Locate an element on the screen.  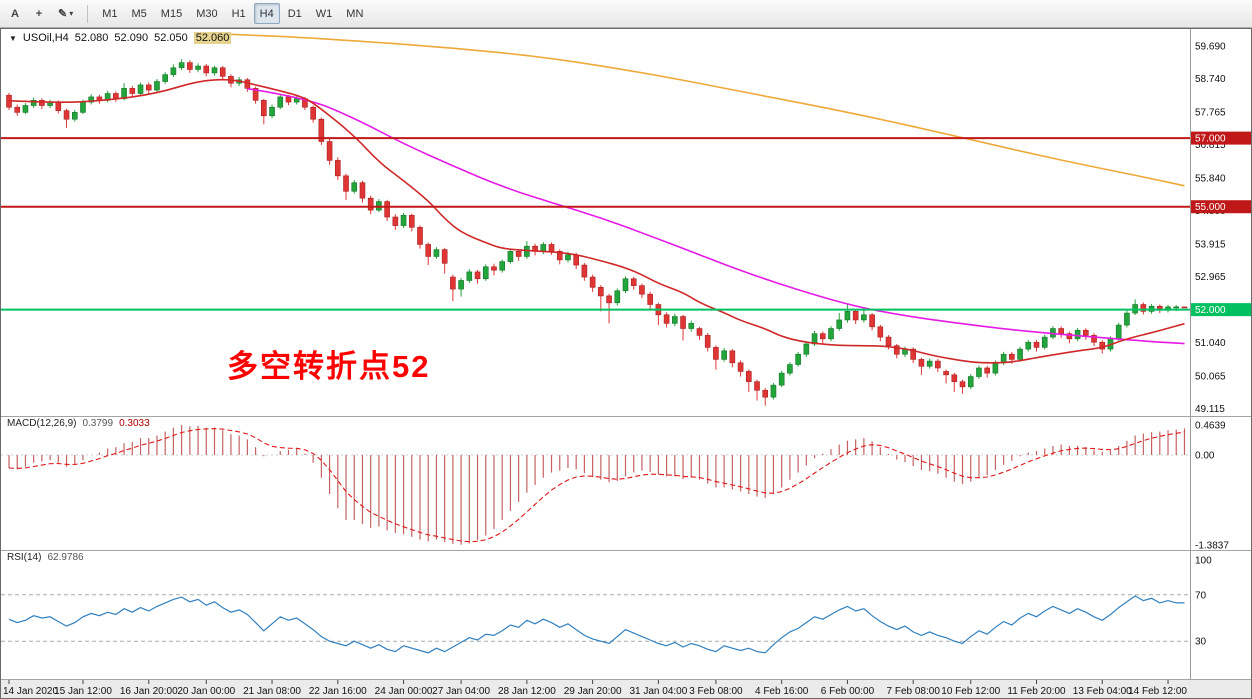
chart-annotation-text: 多空转折点52 is located at coordinates (329, 366).